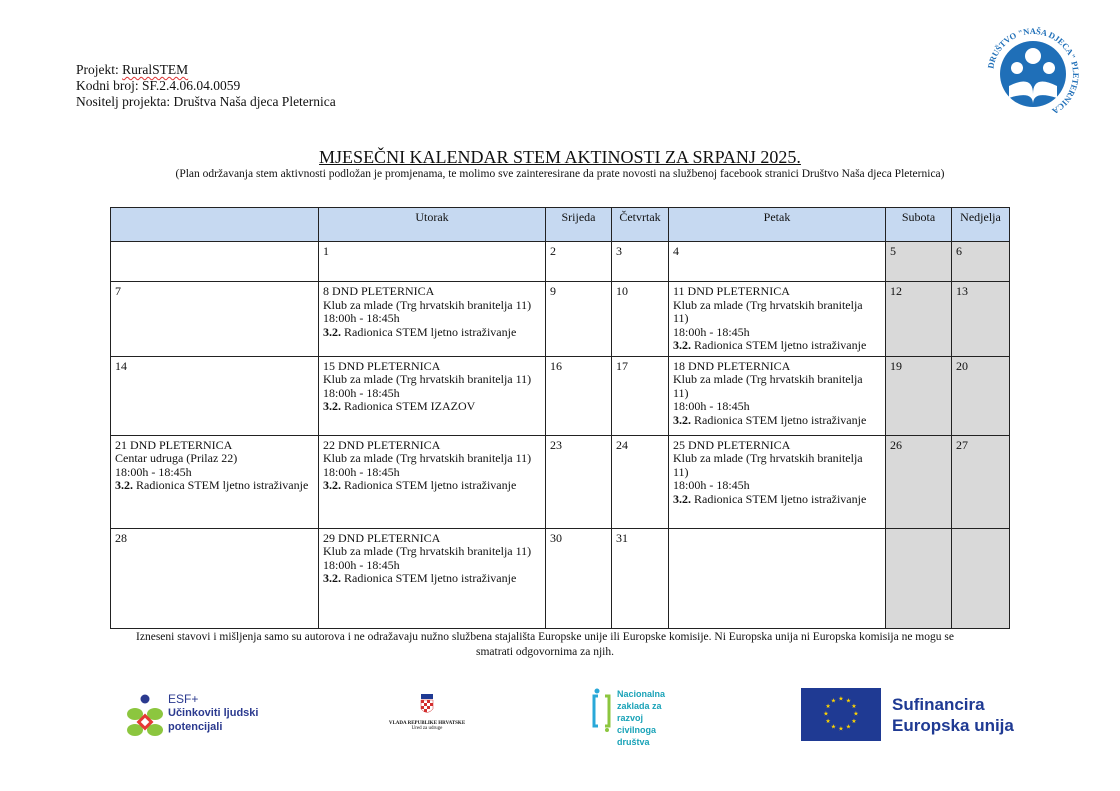 The width and height of the screenshot is (1120, 791). What do you see at coordinates (640, 319) in the screenshot?
I see `day-cell: 10` at bounding box center [640, 319].